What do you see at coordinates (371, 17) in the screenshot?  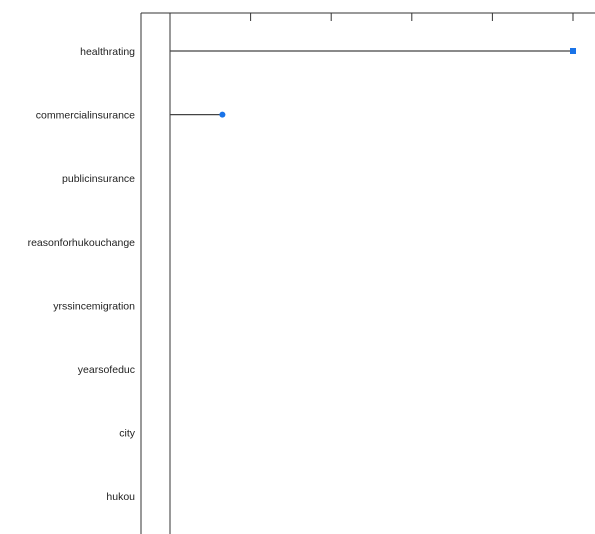 I see `x-ticks` at bounding box center [371, 17].